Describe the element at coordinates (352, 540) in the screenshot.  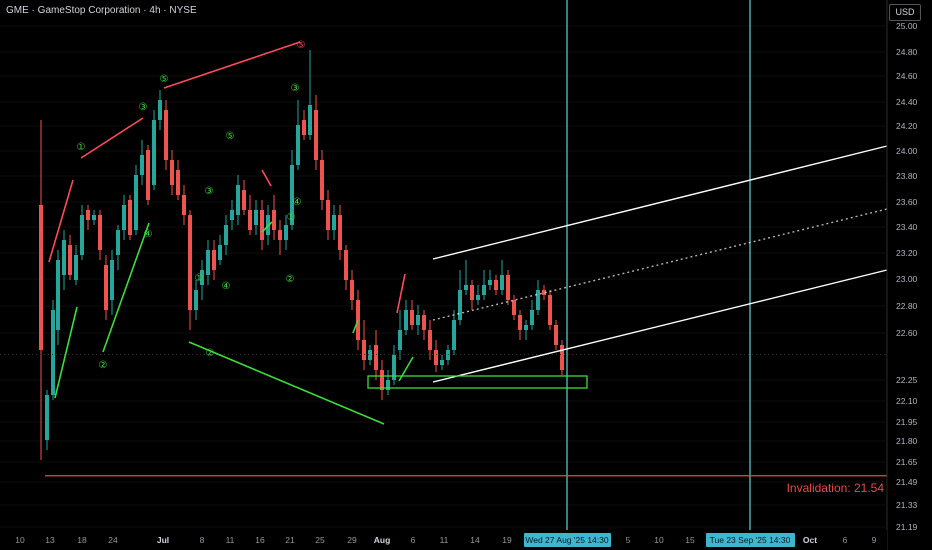
I see `time-tick-label: 29` at that location.